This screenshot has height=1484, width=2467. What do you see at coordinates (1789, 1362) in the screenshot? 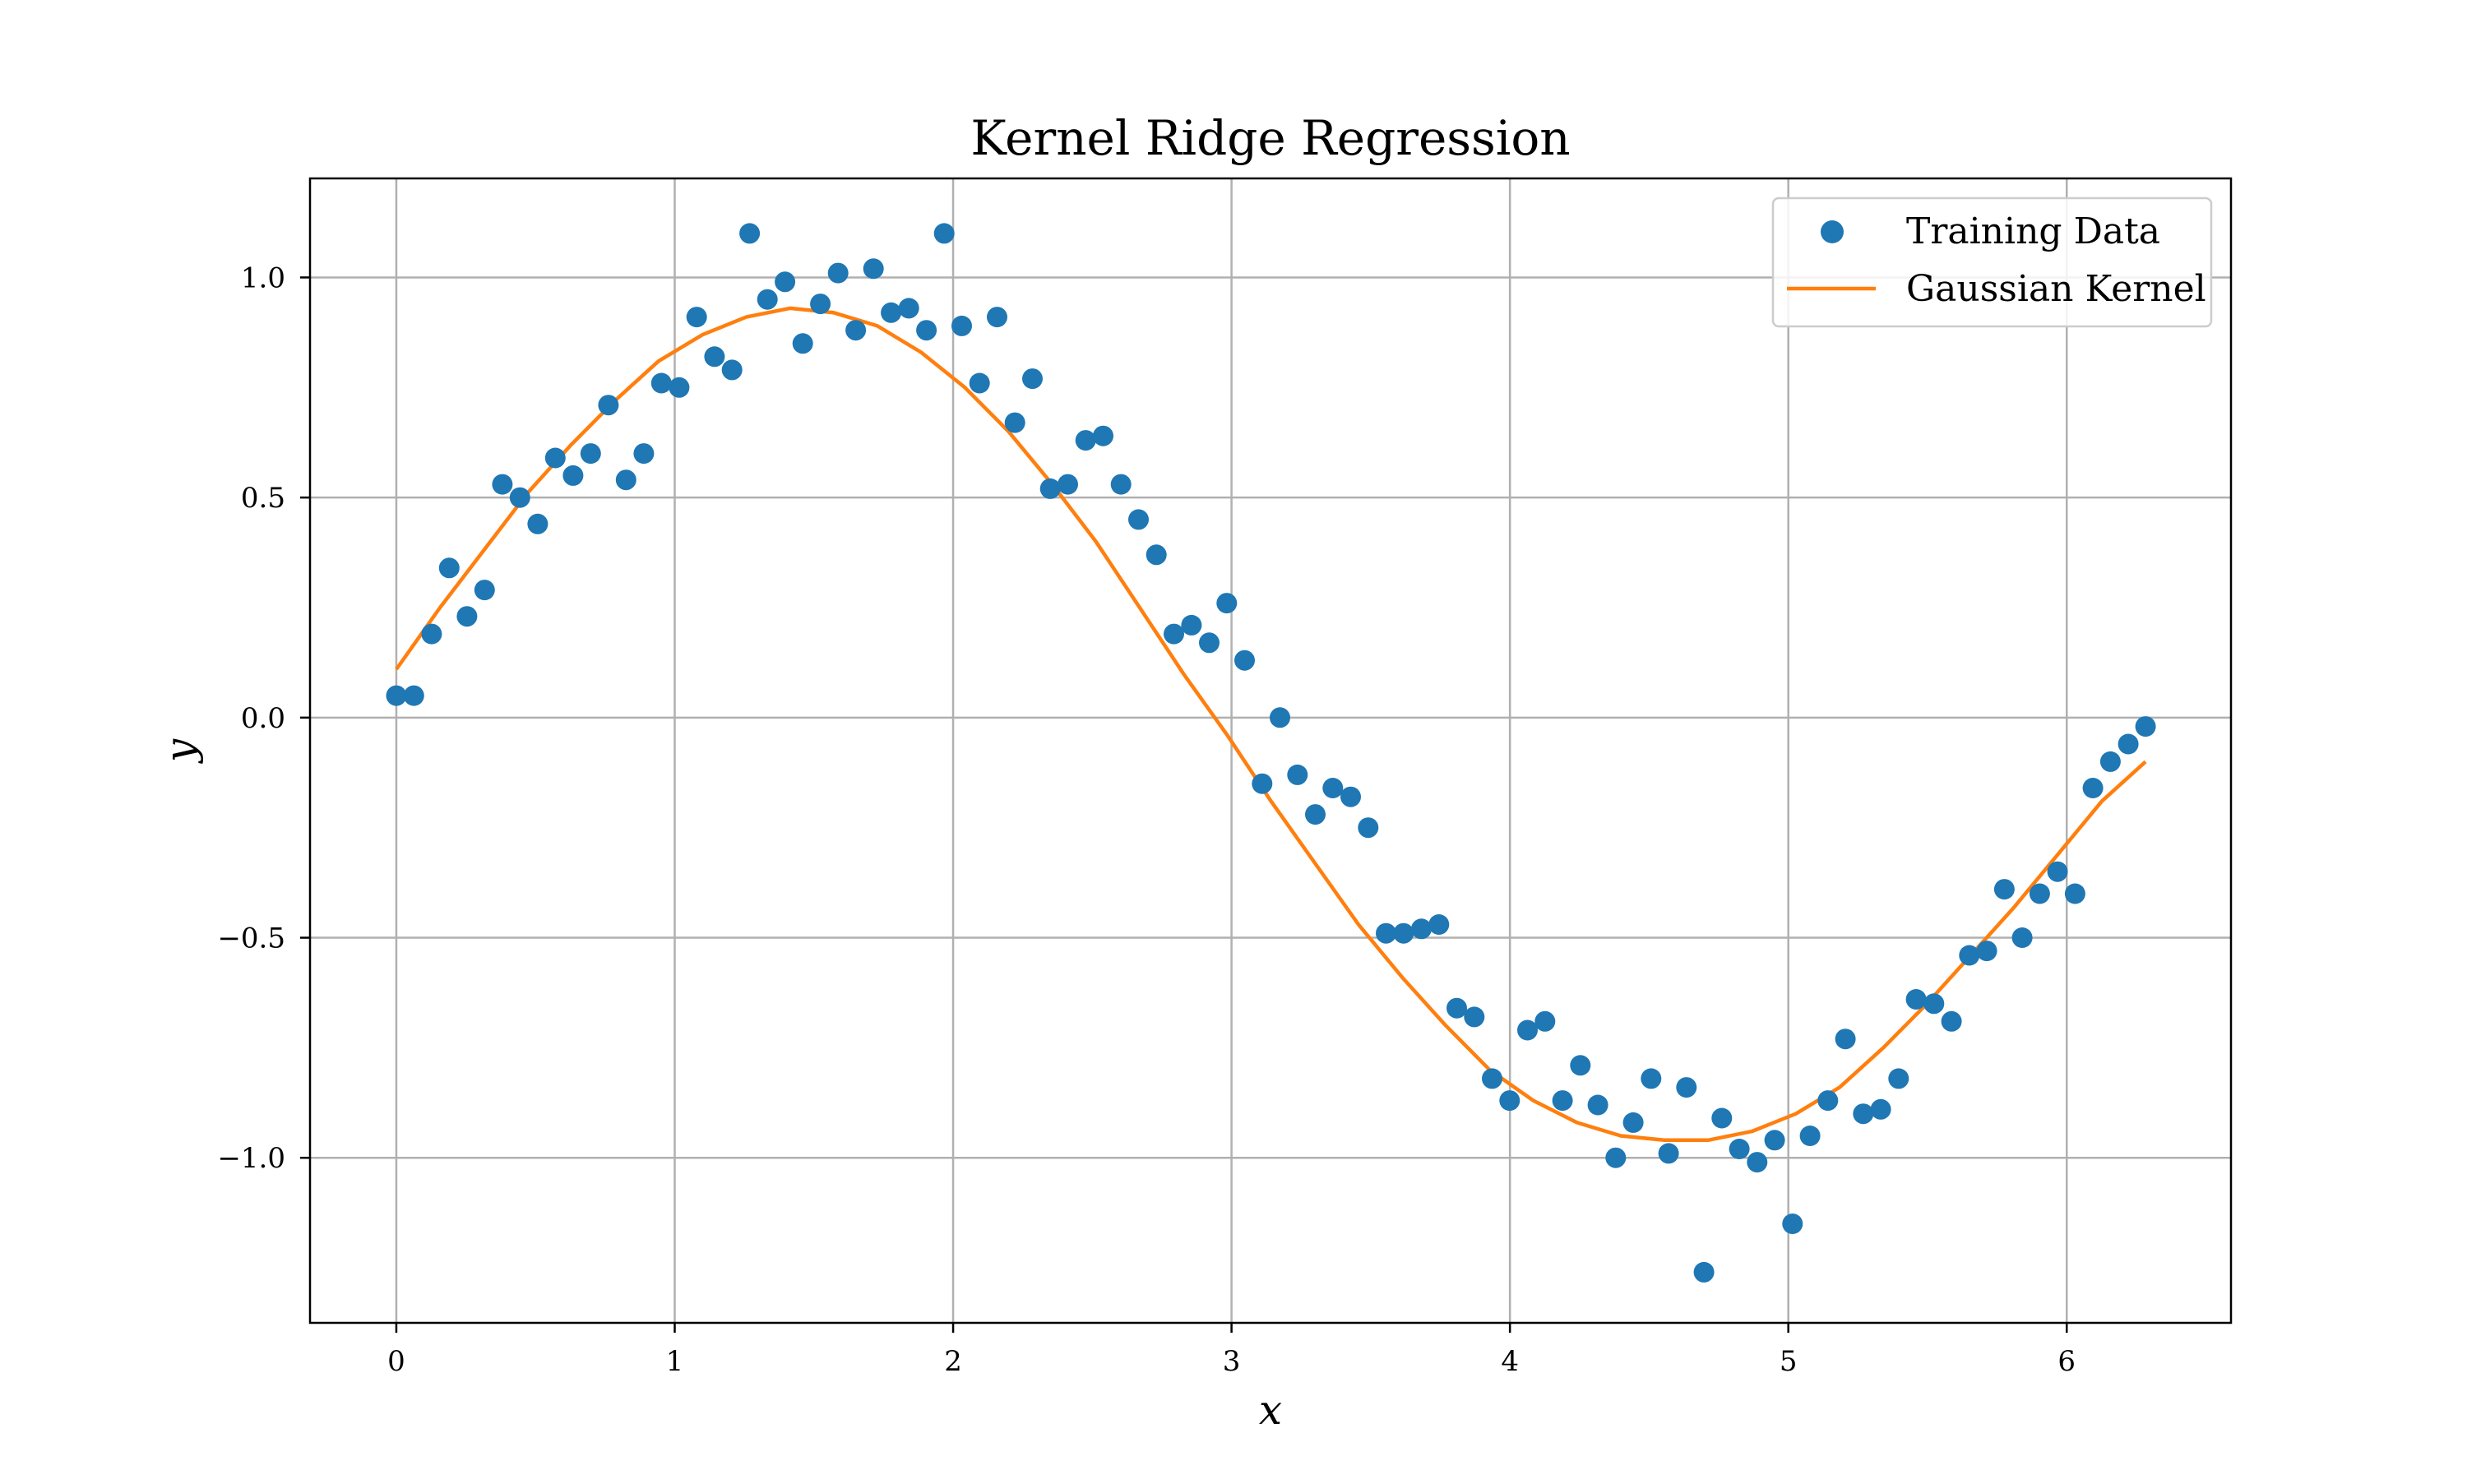
I see `x-tick-label: 5` at bounding box center [1789, 1362].